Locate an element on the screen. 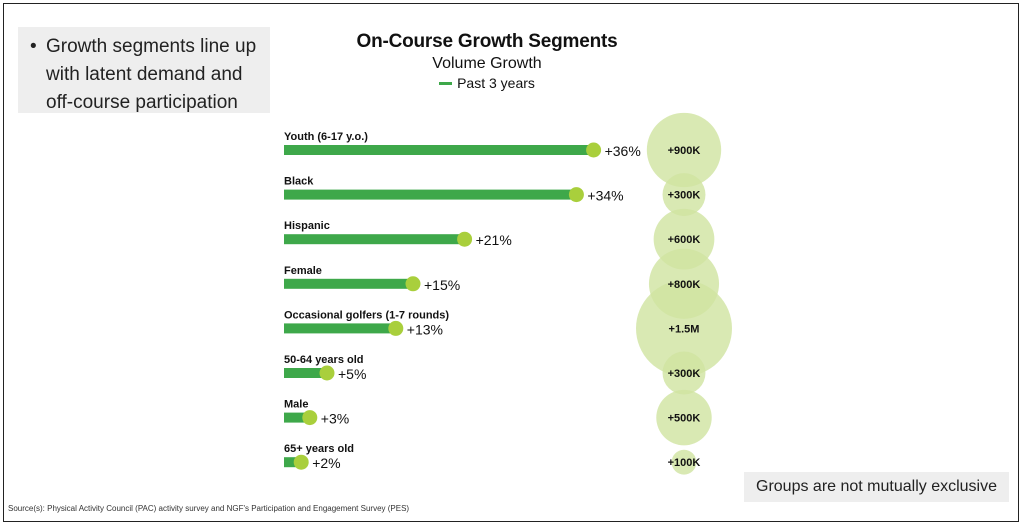 Image resolution: width=1024 pixels, height=527 pixels. legend-label: Past 3 years is located at coordinates (496, 83).